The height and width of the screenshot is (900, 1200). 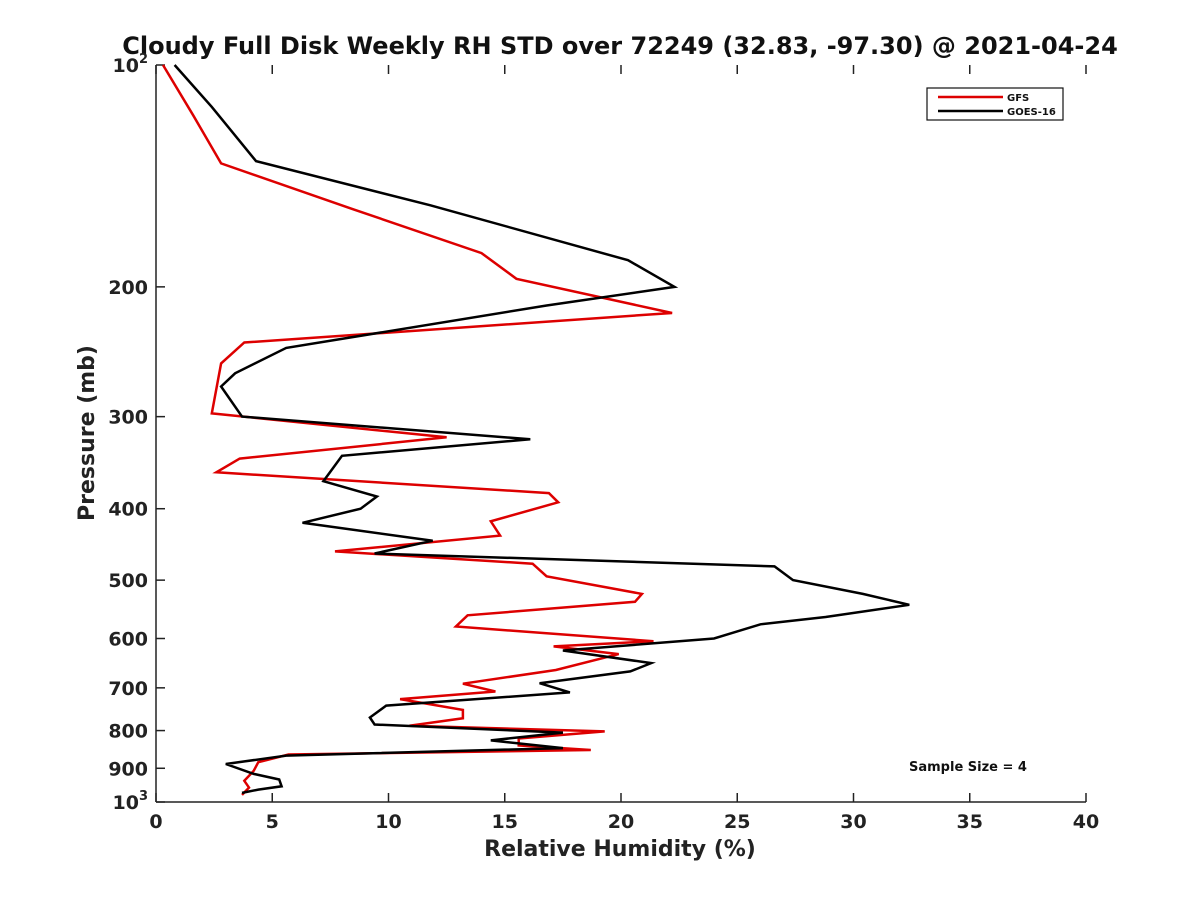 What do you see at coordinates (1086, 822) in the screenshot?
I see `x-tick-label: 40` at bounding box center [1086, 822].